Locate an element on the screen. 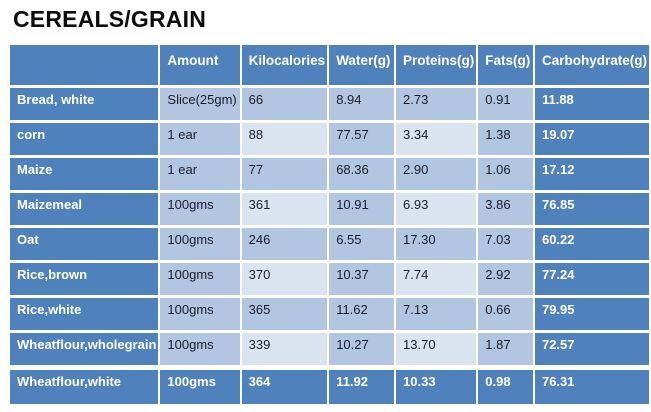 Image resolution: width=651 pixels, height=412 pixels. table-cell: 7.03 is located at coordinates (505, 244).